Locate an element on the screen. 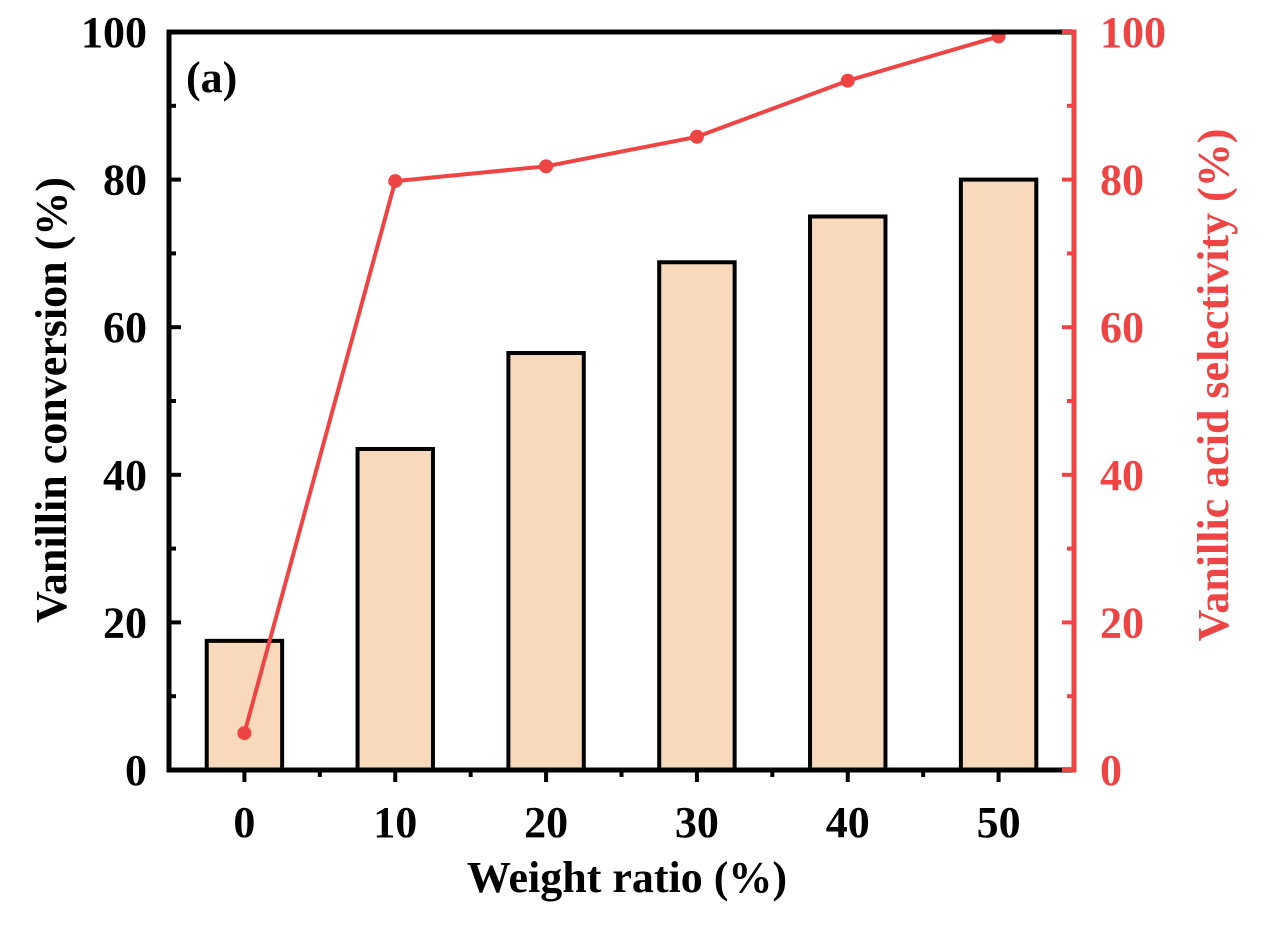 This screenshot has height=933, width=1267. y-left-tick-label: 60 is located at coordinates (125, 327).